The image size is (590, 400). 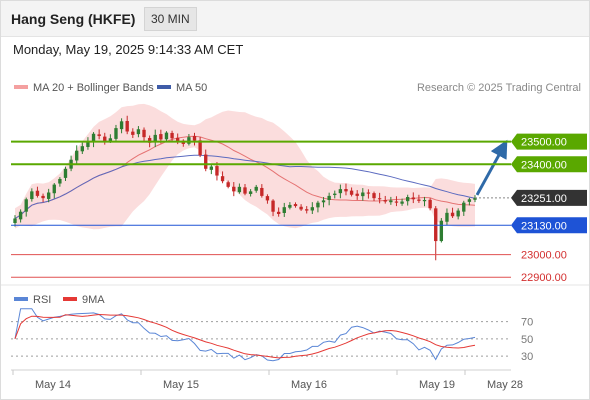 What do you see at coordinates (110, 88) in the screenshot?
I see `legend: MA 20 + Bollinger Bands MA 50` at bounding box center [110, 88].